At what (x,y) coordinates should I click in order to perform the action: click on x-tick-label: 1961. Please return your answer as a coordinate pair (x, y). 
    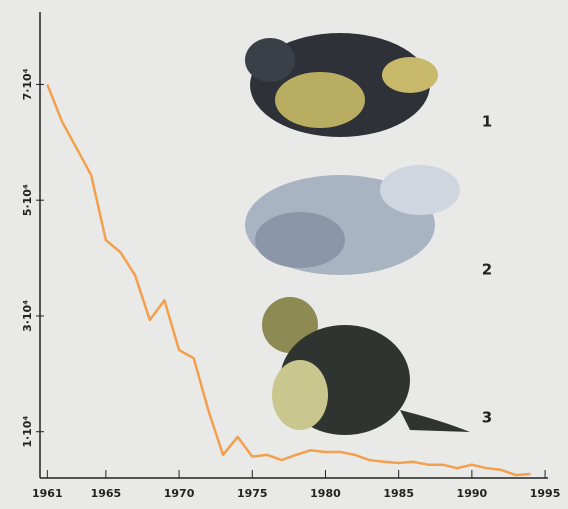
    Looking at the image, I should click on (47, 493).